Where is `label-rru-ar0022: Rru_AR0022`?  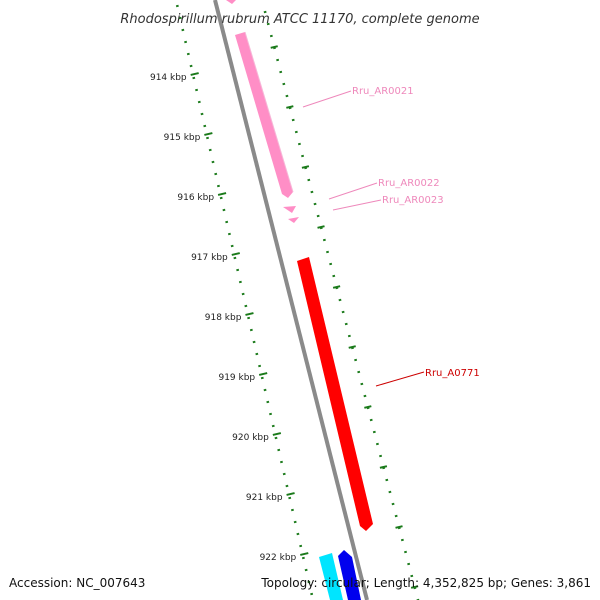
label-rru-ar0022: Rru_AR0022 is located at coordinates (409, 183).